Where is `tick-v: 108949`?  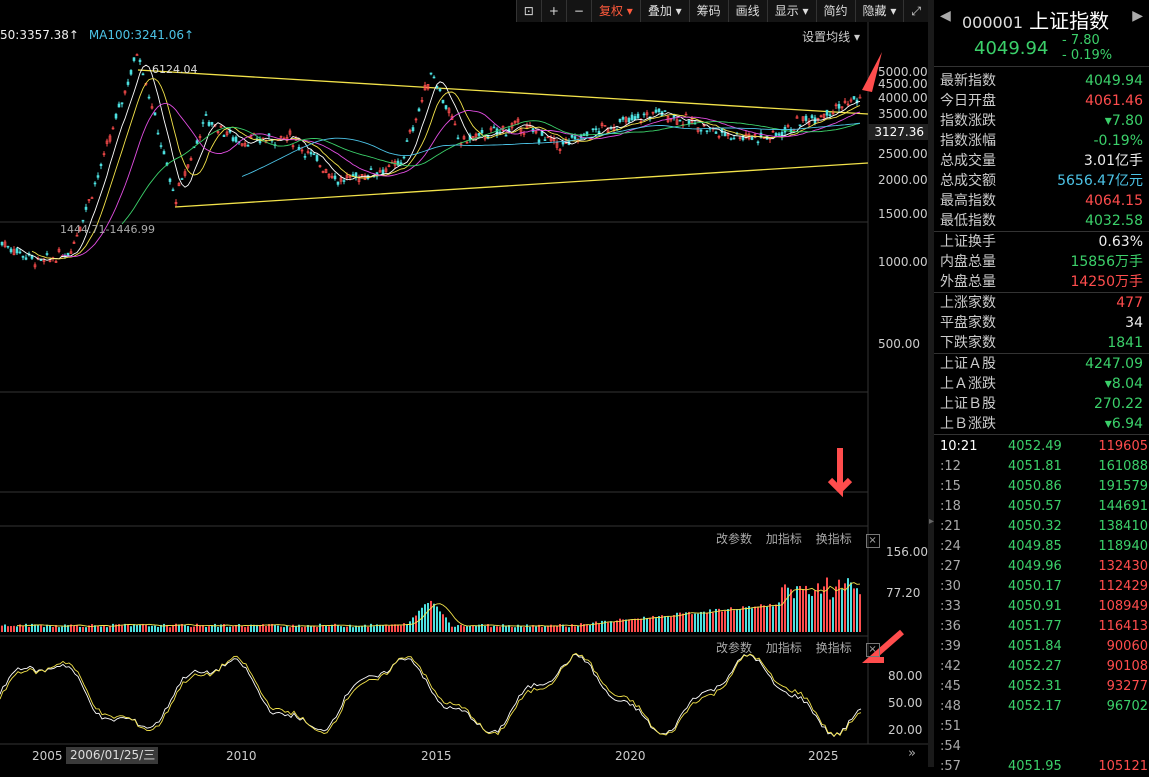 tick-v: 108949 is located at coordinates (1123, 606).